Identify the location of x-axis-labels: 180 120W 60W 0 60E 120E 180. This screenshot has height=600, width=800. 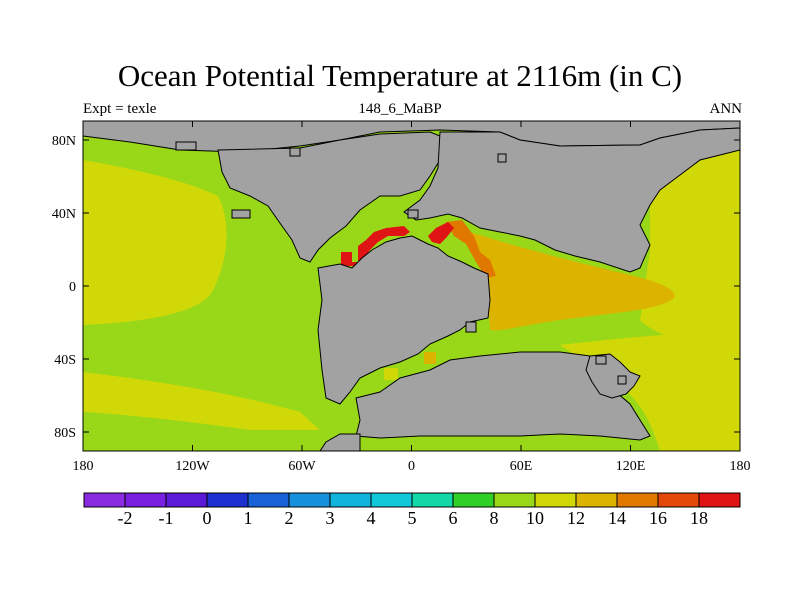
(412, 466).